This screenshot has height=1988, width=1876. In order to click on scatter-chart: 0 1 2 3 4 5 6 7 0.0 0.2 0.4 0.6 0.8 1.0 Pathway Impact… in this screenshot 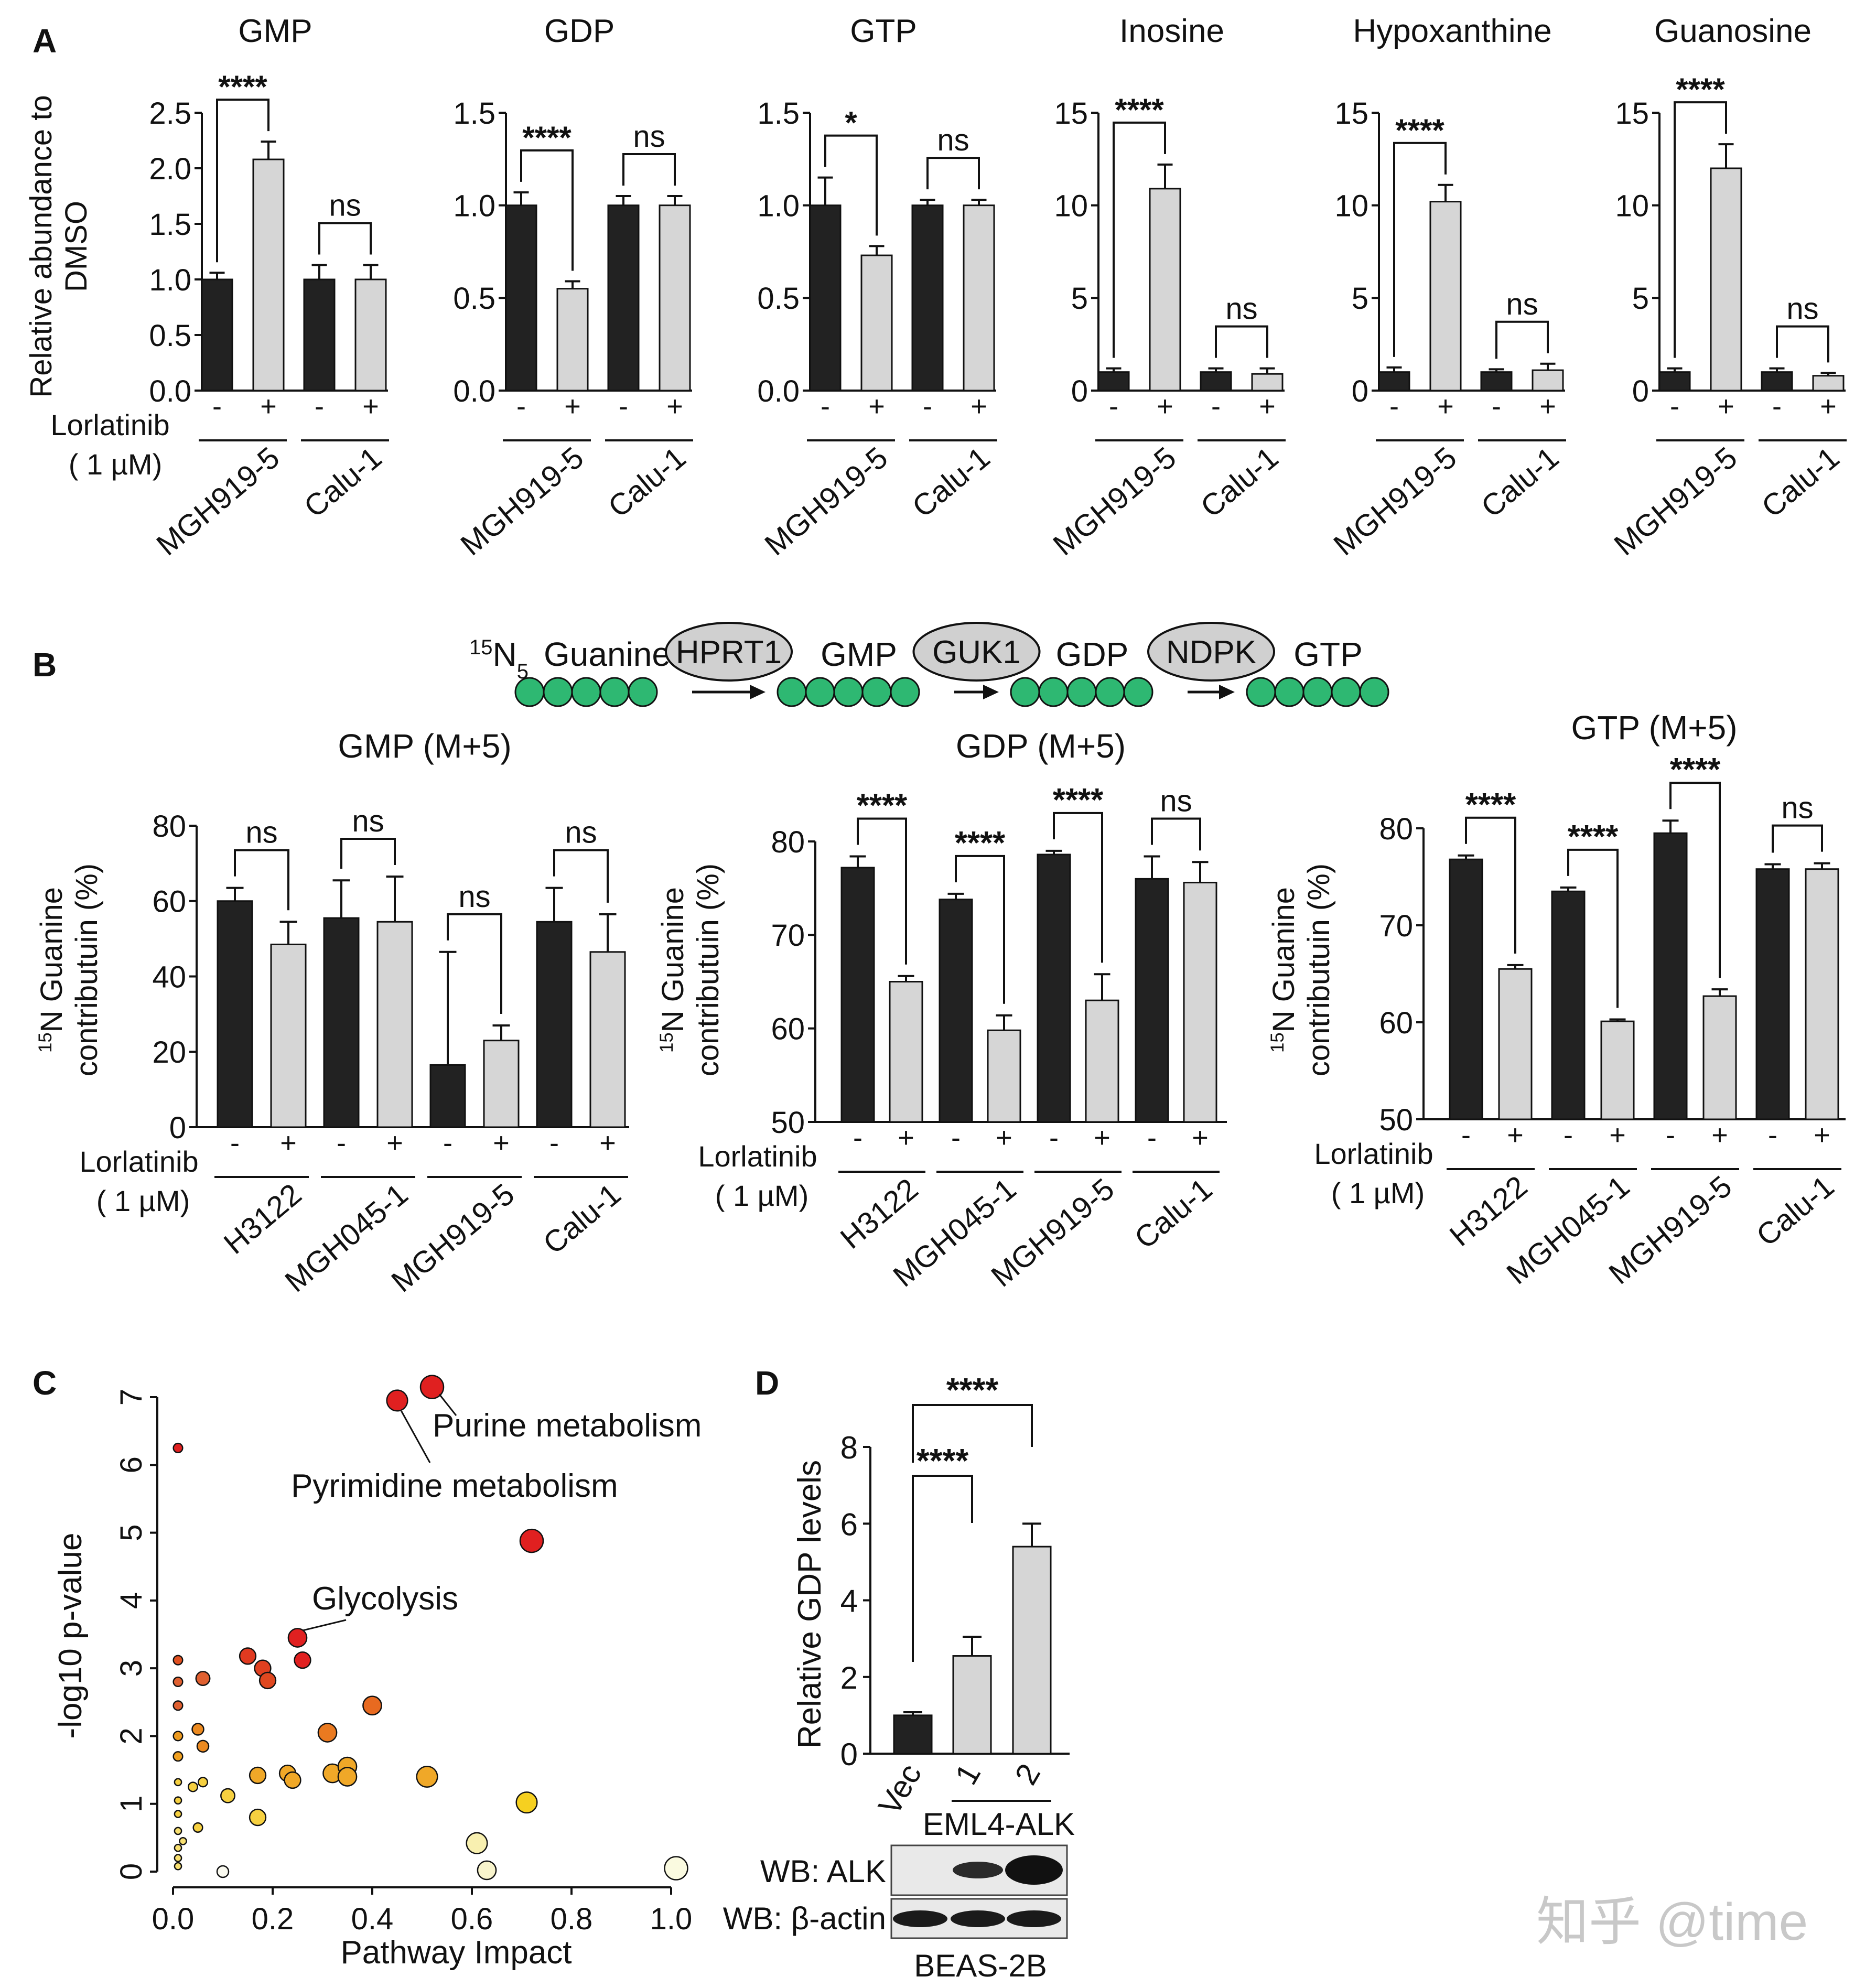, I will do `click(377, 1673)`.